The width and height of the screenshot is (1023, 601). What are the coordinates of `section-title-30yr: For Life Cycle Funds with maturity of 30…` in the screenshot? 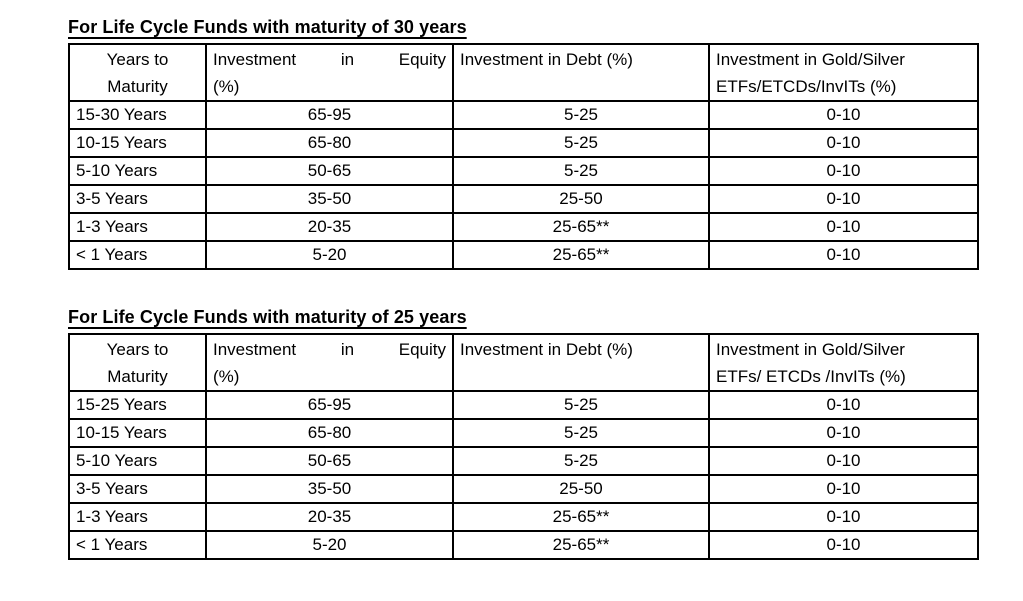 It's located at (267, 27).